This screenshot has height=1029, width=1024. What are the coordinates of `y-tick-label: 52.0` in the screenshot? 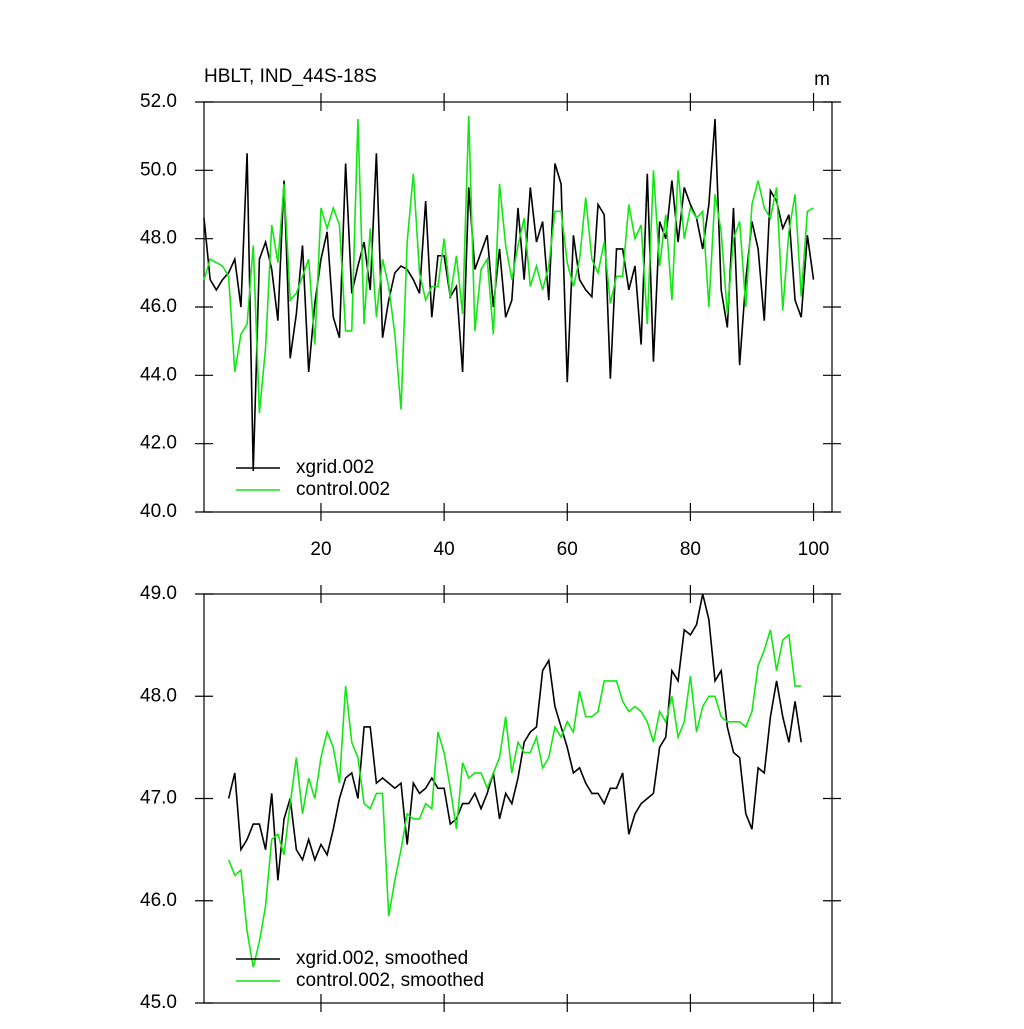 It's located at (158, 101).